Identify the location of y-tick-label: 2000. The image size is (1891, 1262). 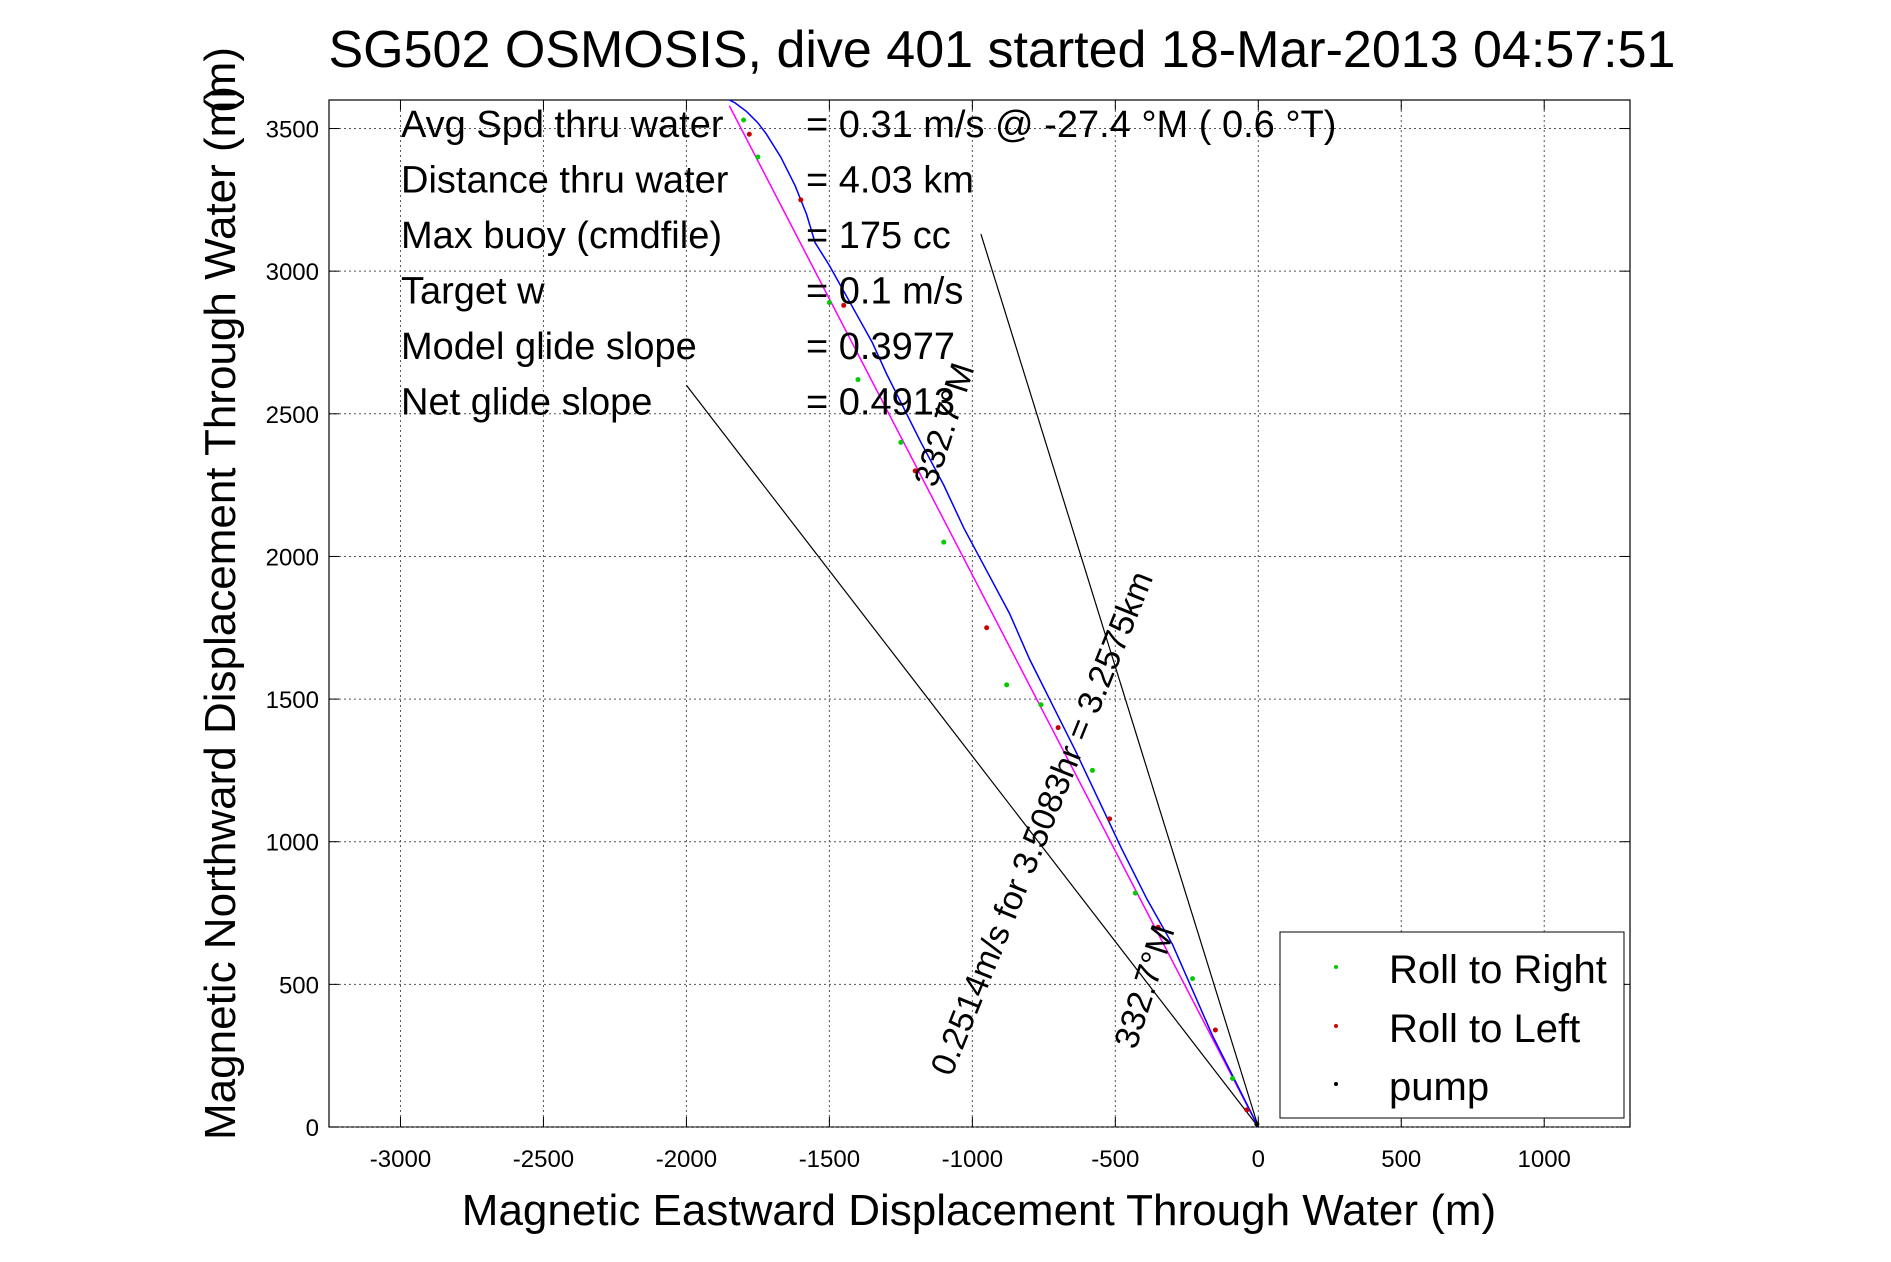
(292, 557).